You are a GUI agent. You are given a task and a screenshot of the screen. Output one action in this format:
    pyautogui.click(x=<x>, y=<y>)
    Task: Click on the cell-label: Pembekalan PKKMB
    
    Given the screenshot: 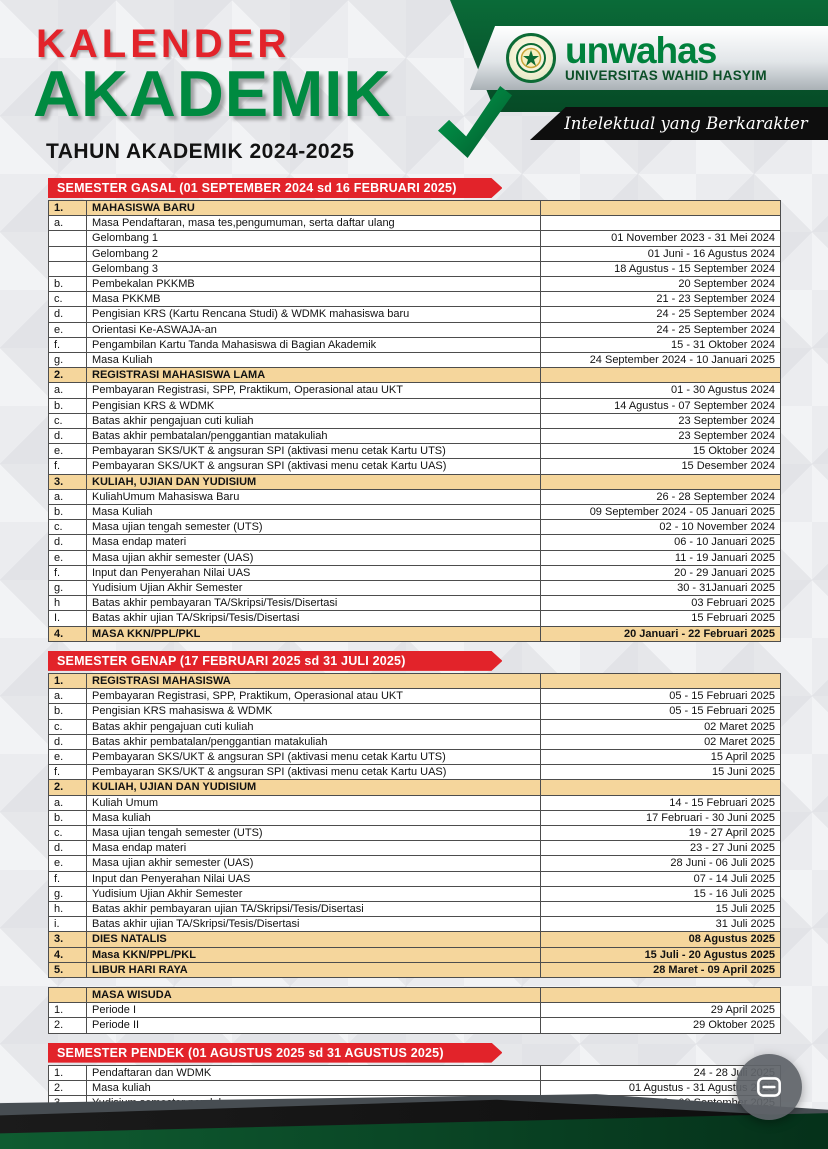 What is the action you would take?
    pyautogui.click(x=313, y=284)
    